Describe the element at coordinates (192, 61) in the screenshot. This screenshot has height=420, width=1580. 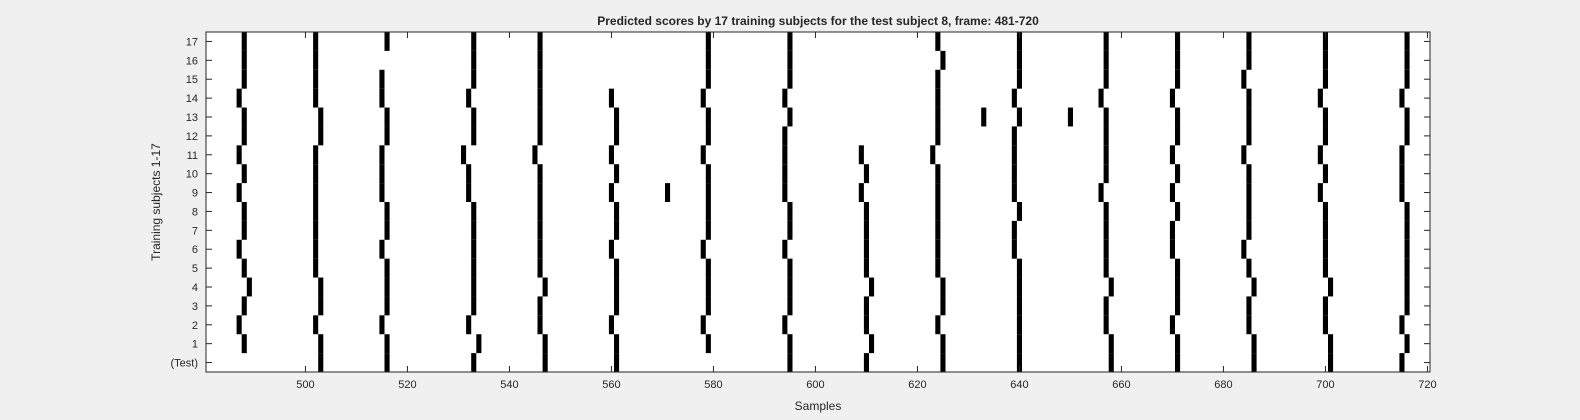
I see `y-tick-label: 16` at that location.